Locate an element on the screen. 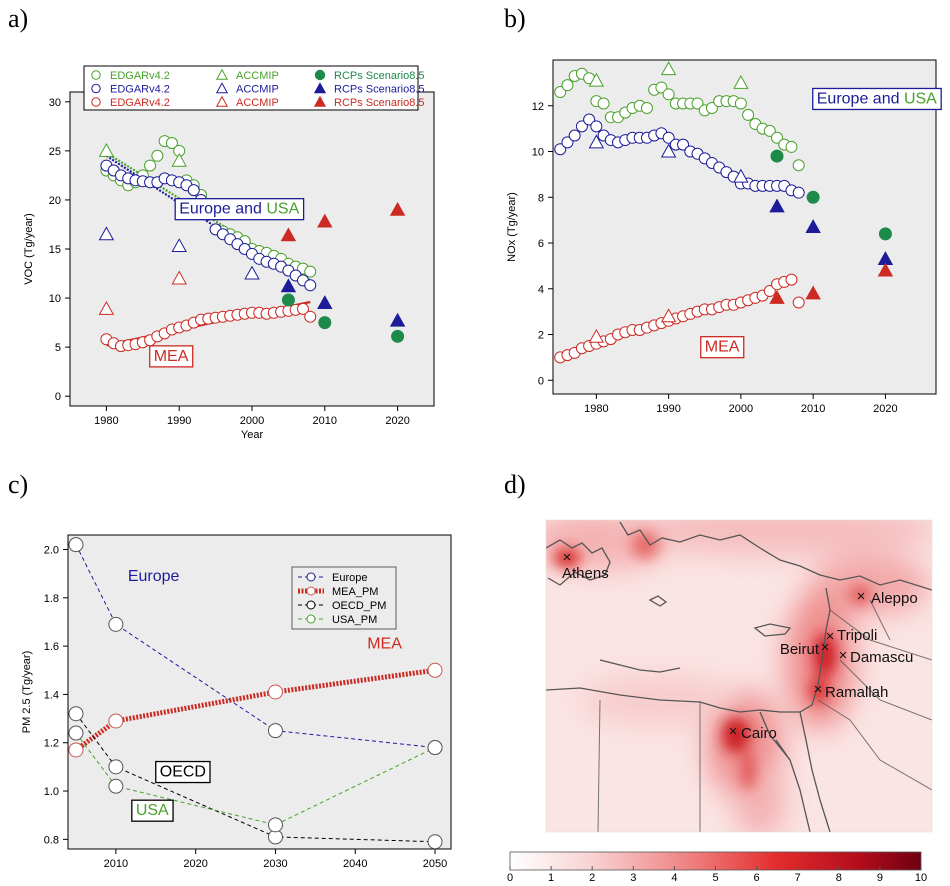  annotation: Europe is located at coordinates (154, 576).